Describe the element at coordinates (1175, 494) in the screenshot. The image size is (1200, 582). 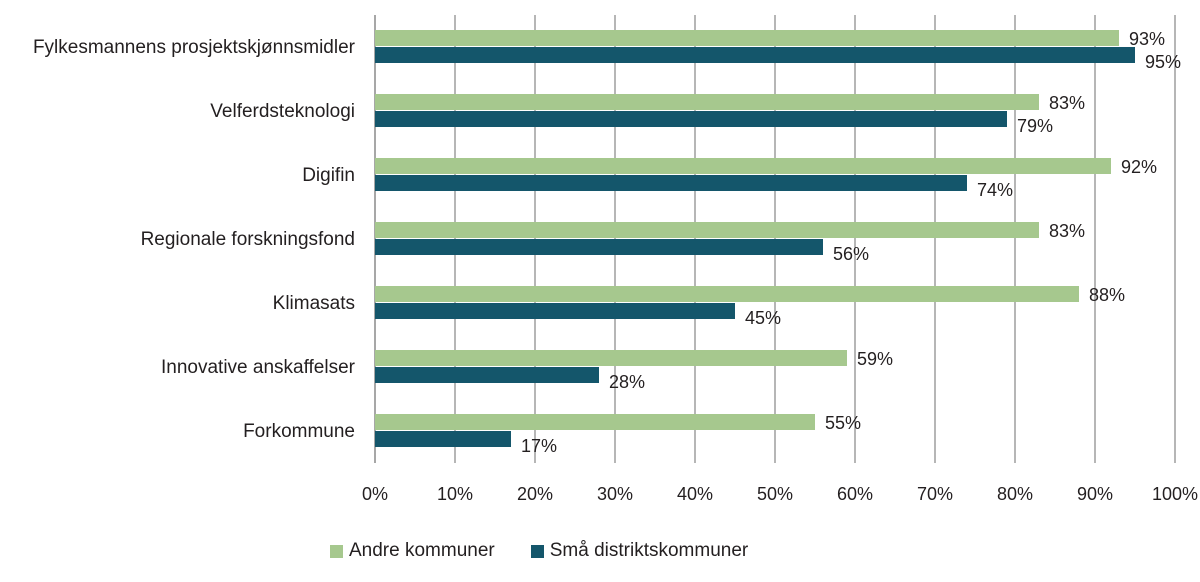
I see `x-tick-label: 100%` at that location.